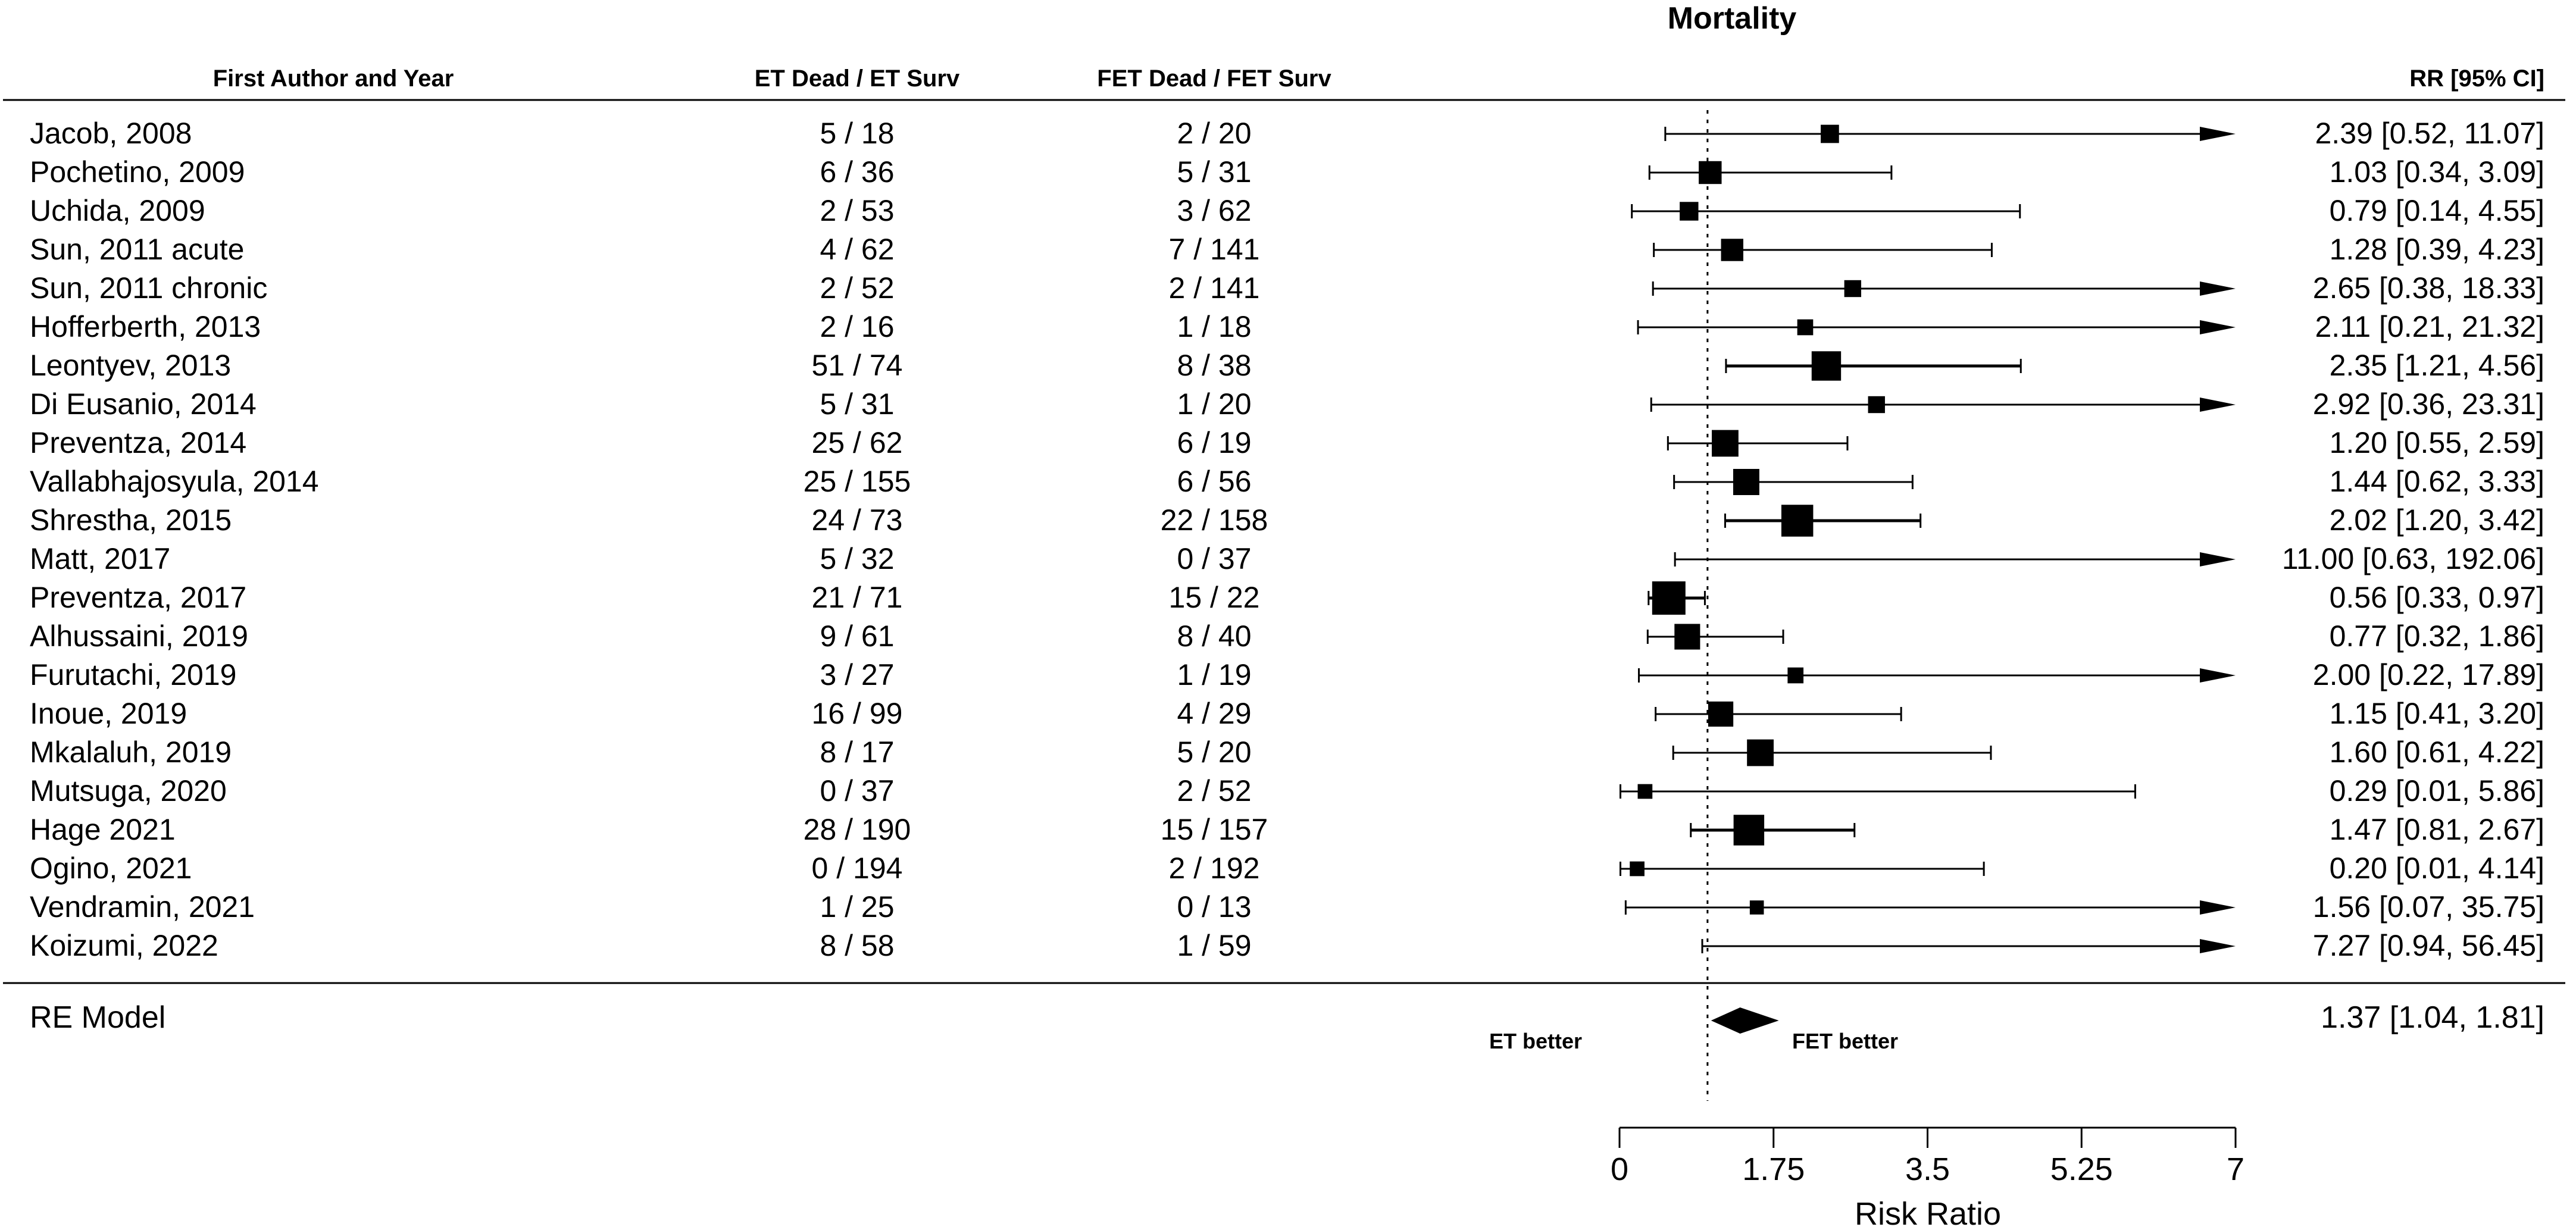  I want to click on x-tick-label: 0, so click(1619, 1169).